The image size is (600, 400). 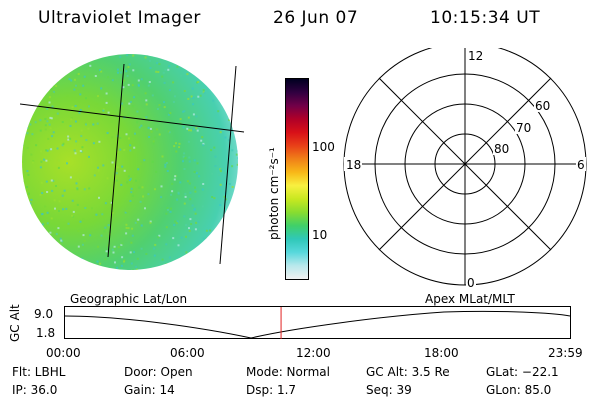 What do you see at coordinates (353, 165) in the screenshot?
I see `mlt-label-18: 18` at bounding box center [353, 165].